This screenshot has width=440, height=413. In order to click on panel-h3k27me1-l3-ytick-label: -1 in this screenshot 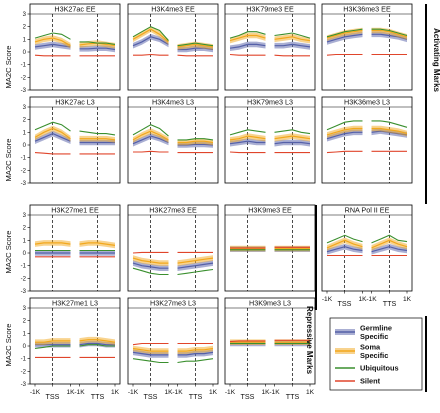, I will do `click(24, 360)`.